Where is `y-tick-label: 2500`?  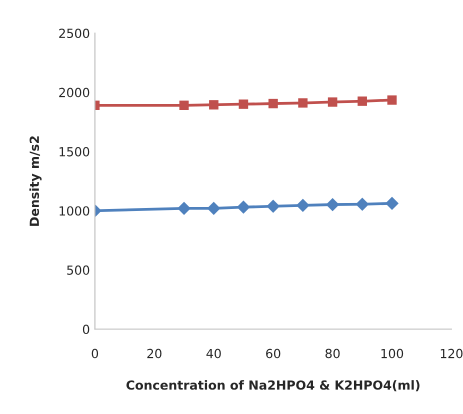 y-tick-label: 2500 is located at coordinates (74, 33).